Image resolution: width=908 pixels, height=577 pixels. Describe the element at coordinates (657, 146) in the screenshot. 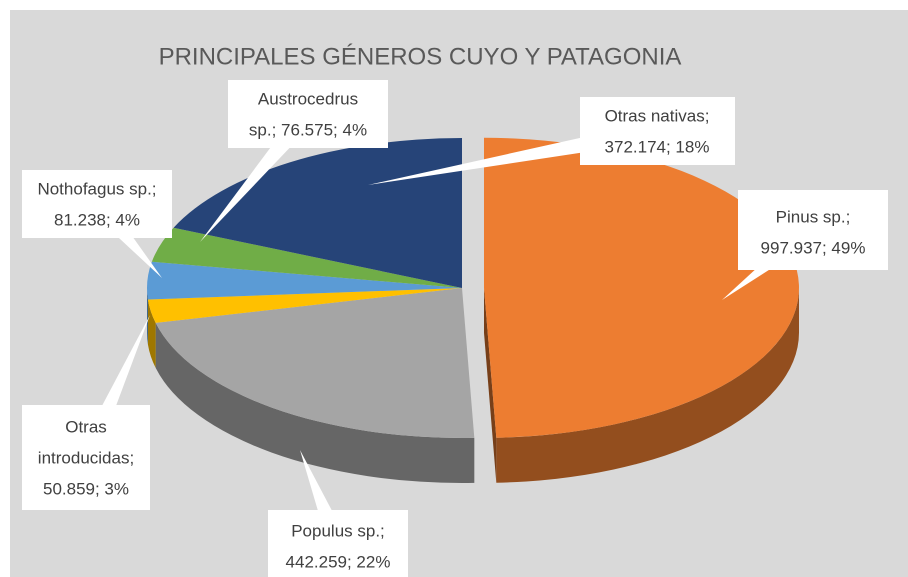

I see `data-label: 372.174; 18%` at that location.